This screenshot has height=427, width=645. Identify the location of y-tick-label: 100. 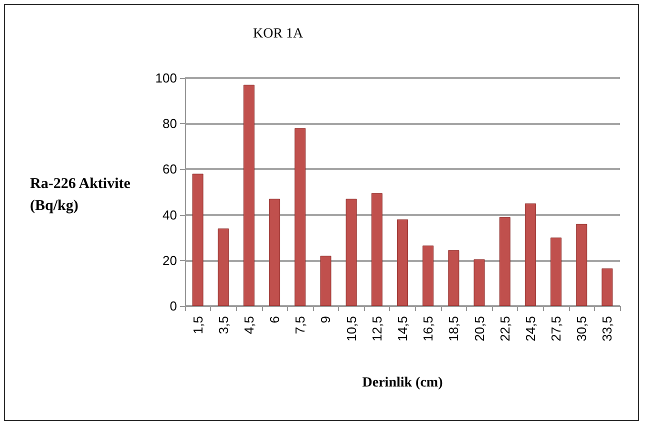
(166, 78).